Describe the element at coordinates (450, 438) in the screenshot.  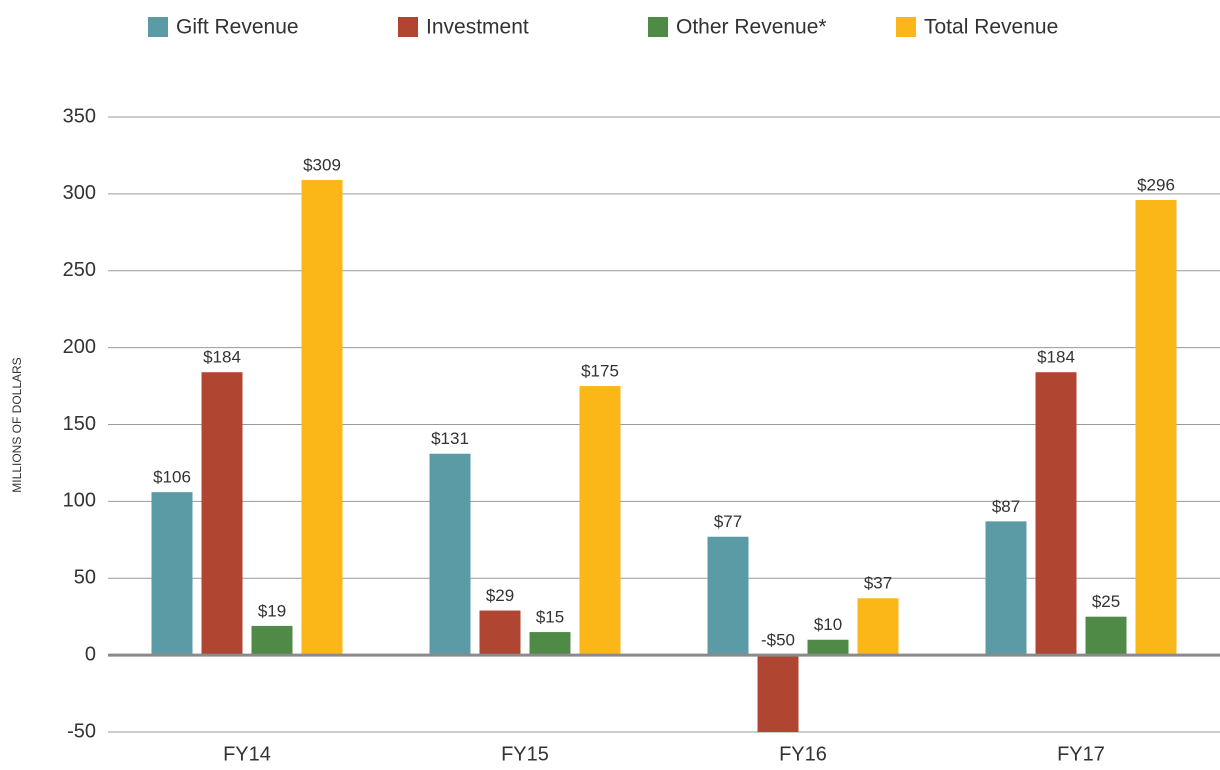
I see `data-label: $131` at that location.